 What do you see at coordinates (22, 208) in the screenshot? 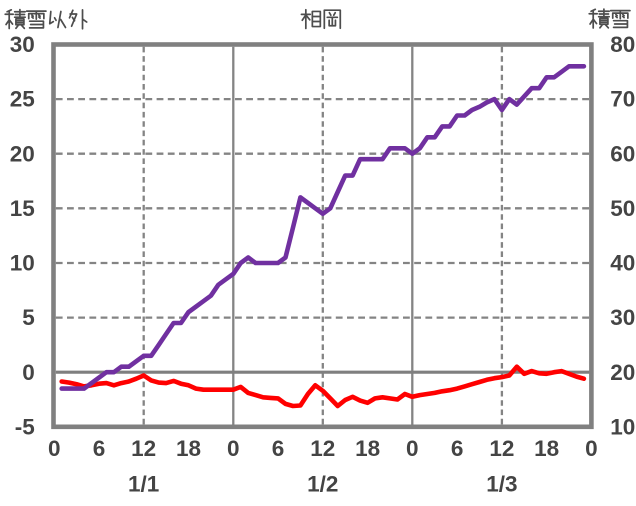
I see `svg-text: 15` at bounding box center [22, 208].